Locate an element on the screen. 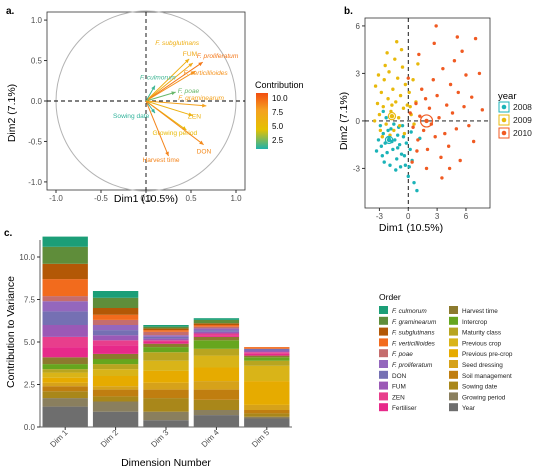 This screenshot has height=472, width=550. contribution-tick-2-5: 2.5 is located at coordinates (278, 140).